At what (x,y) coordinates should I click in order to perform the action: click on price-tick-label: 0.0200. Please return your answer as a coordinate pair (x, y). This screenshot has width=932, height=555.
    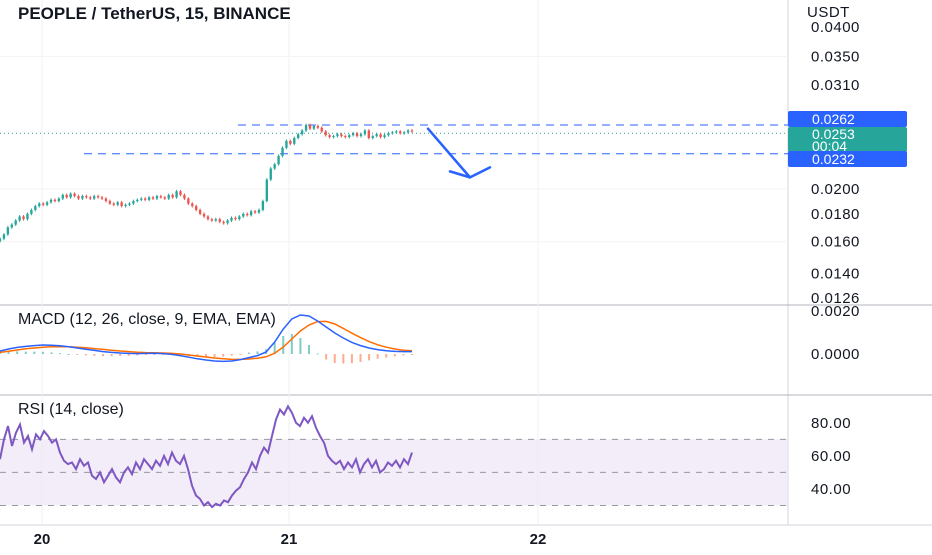
    Looking at the image, I should click on (835, 189).